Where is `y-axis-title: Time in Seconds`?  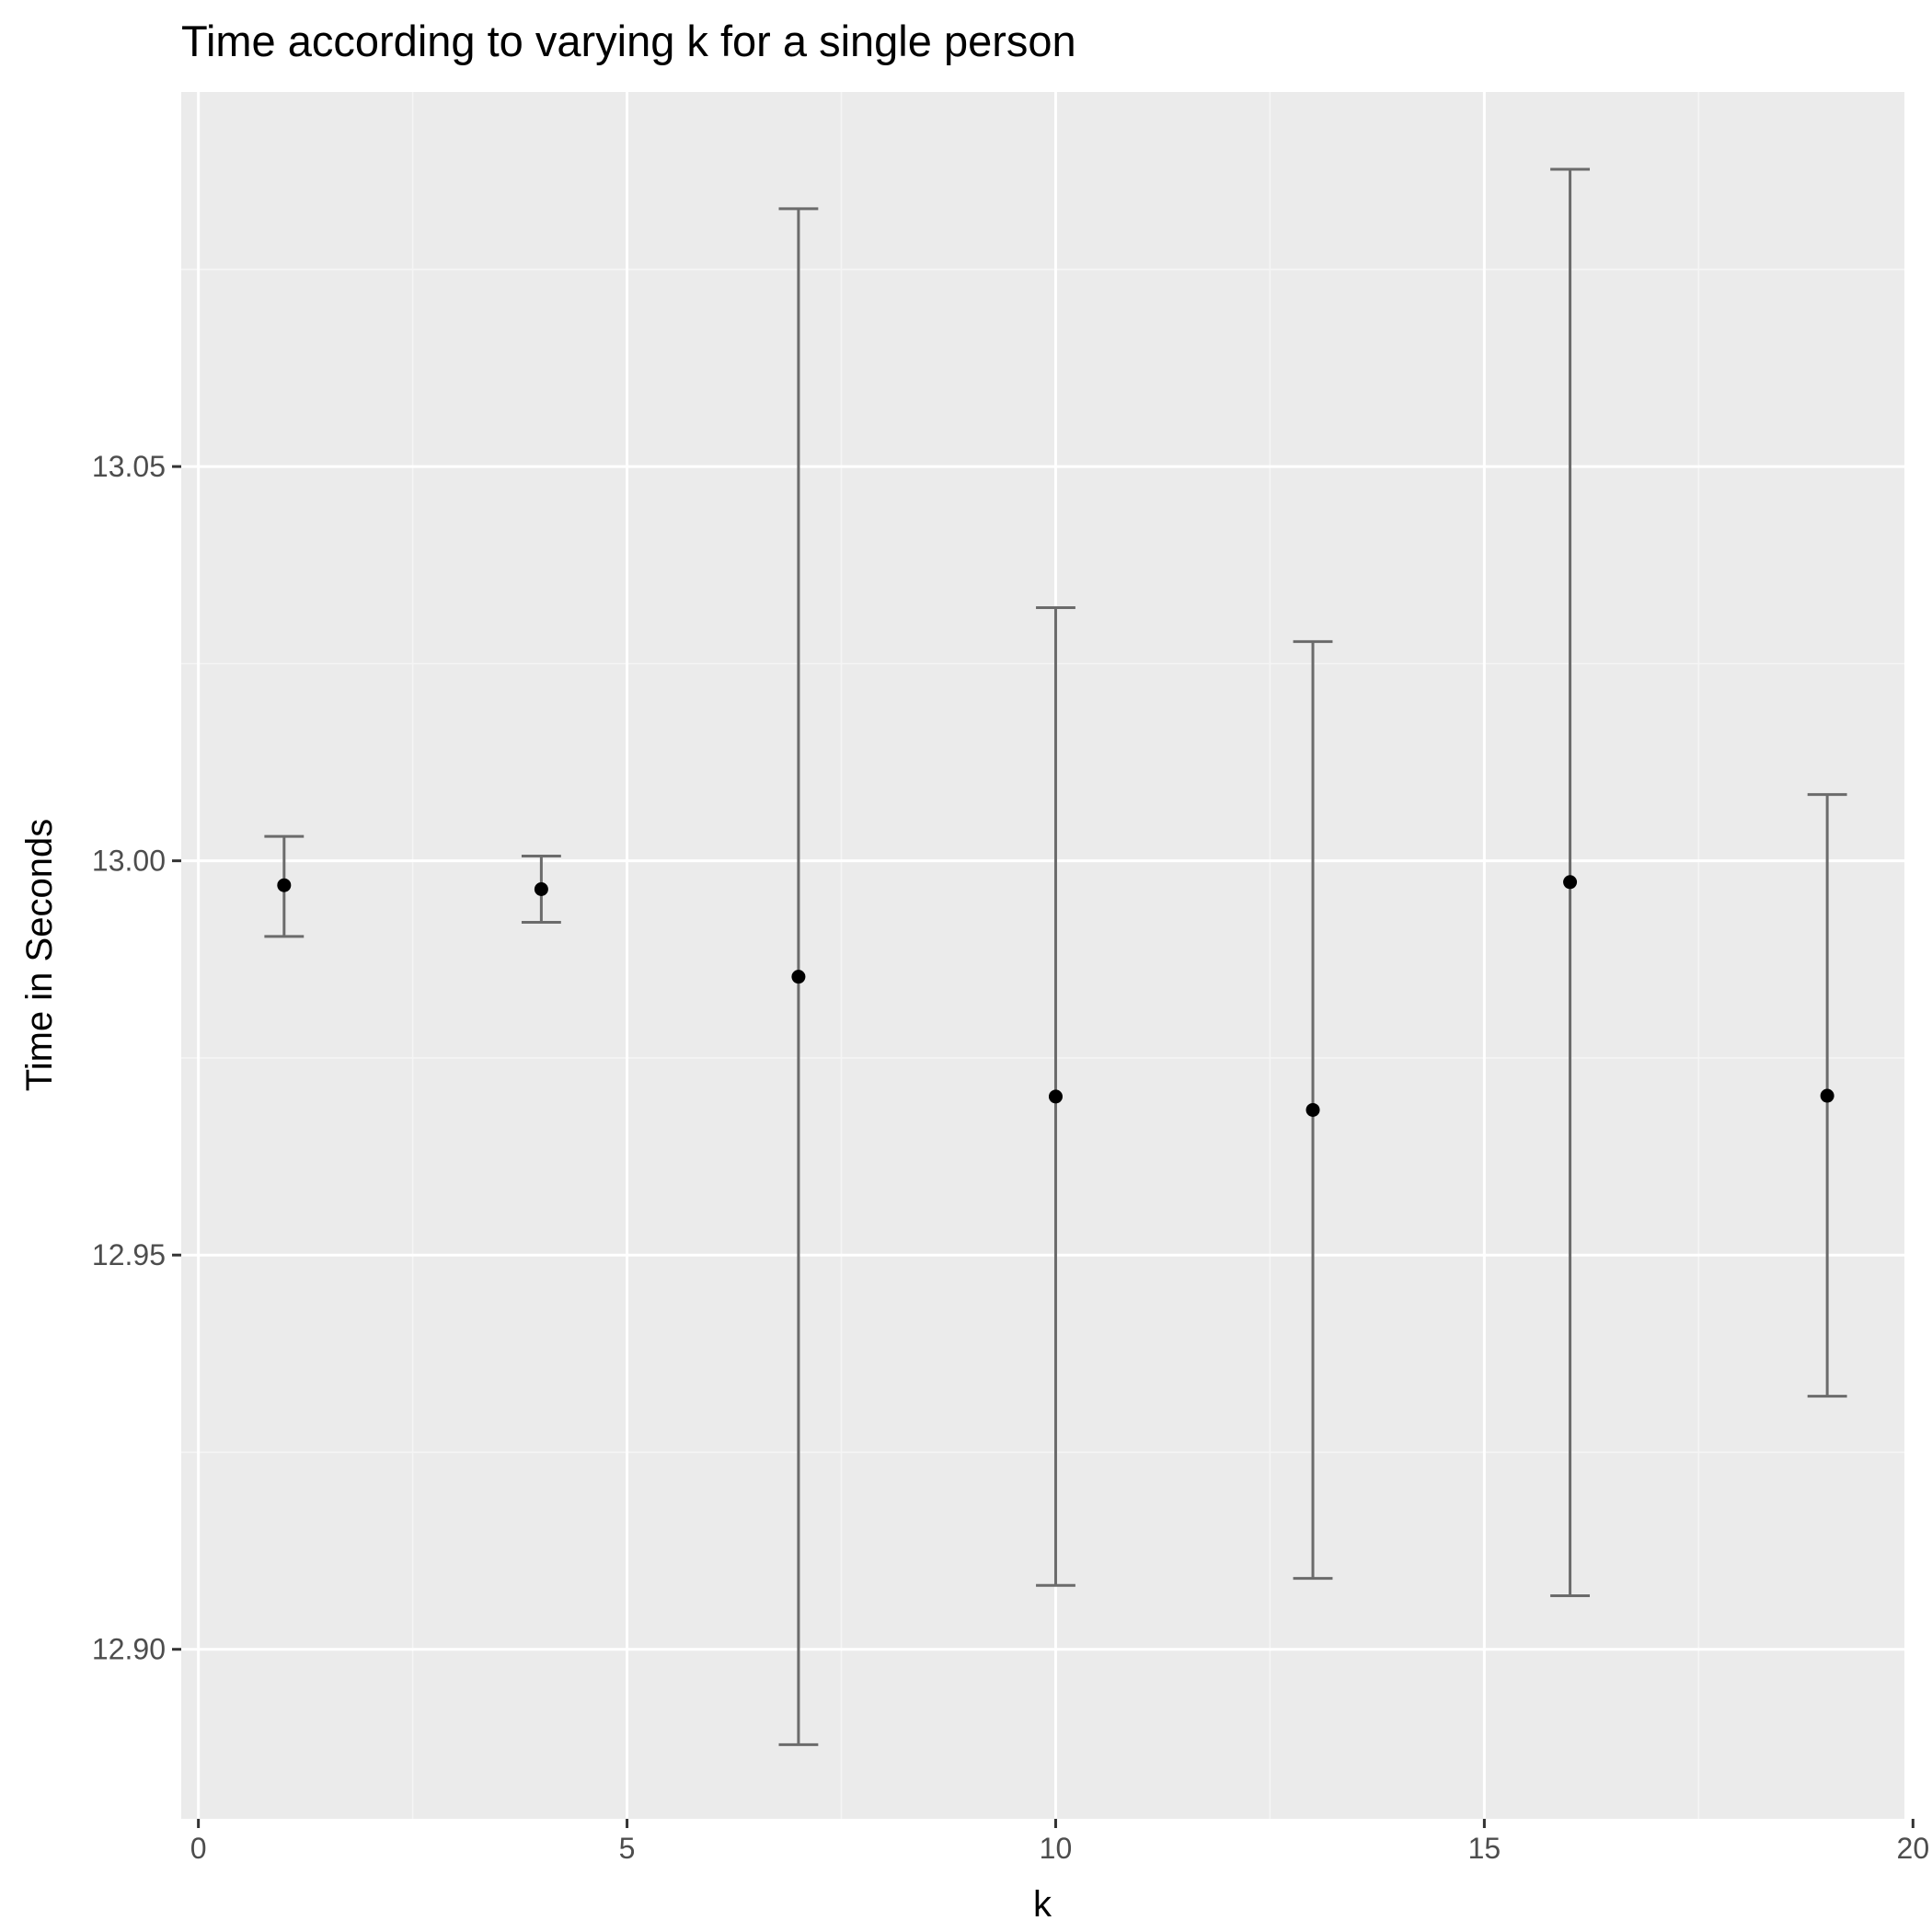
y-axis-title: Time in Seconds is located at coordinates (39, 955).